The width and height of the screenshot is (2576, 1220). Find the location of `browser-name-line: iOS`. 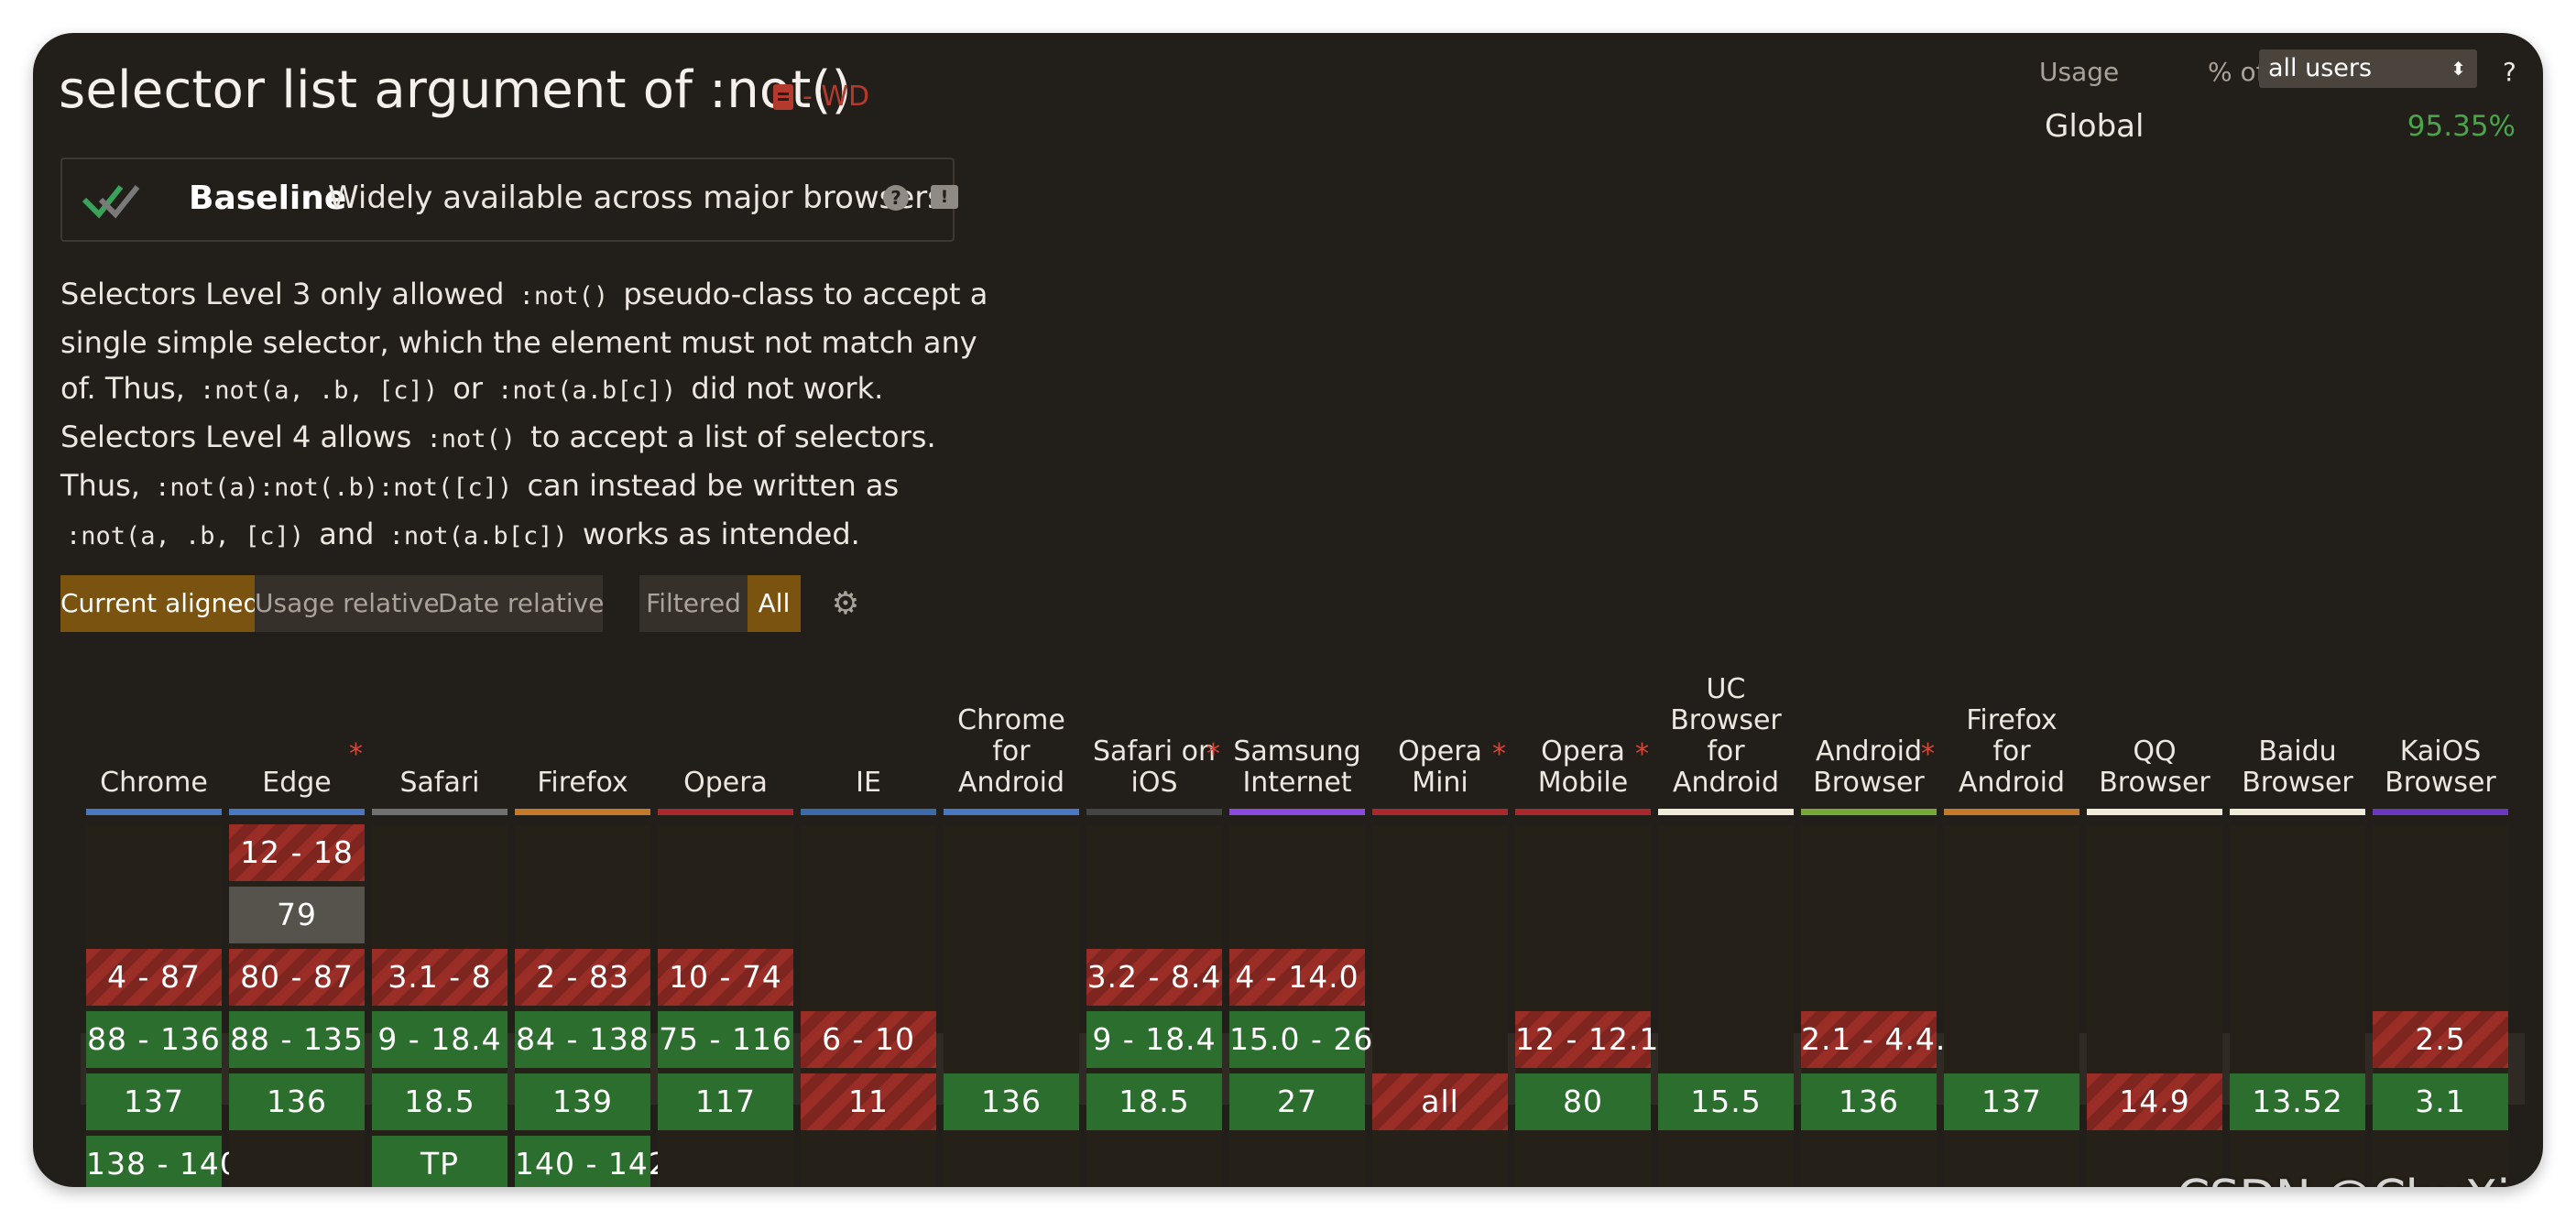

browser-name-line: iOS is located at coordinates (1154, 783).